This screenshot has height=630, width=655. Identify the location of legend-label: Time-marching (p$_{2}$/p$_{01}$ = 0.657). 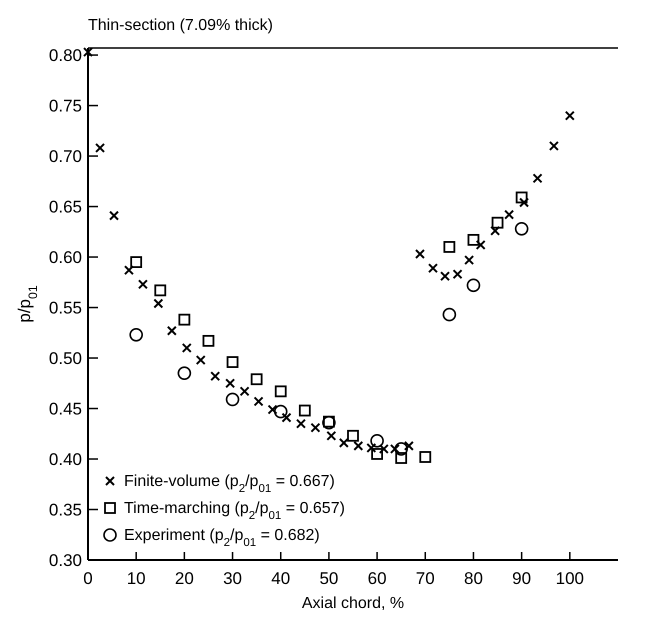
(234, 511).